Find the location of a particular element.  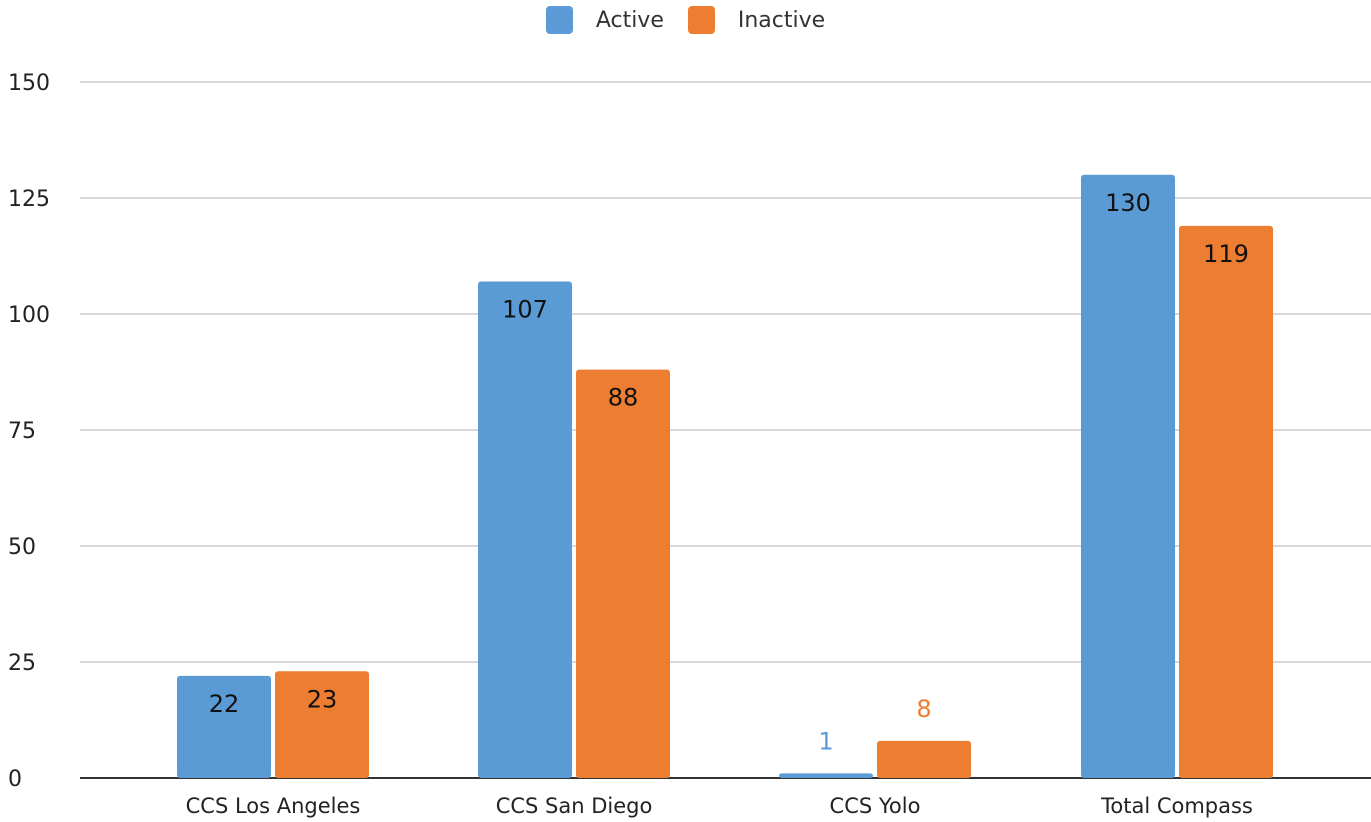

data-label-active-0: 22 is located at coordinates (224, 704).